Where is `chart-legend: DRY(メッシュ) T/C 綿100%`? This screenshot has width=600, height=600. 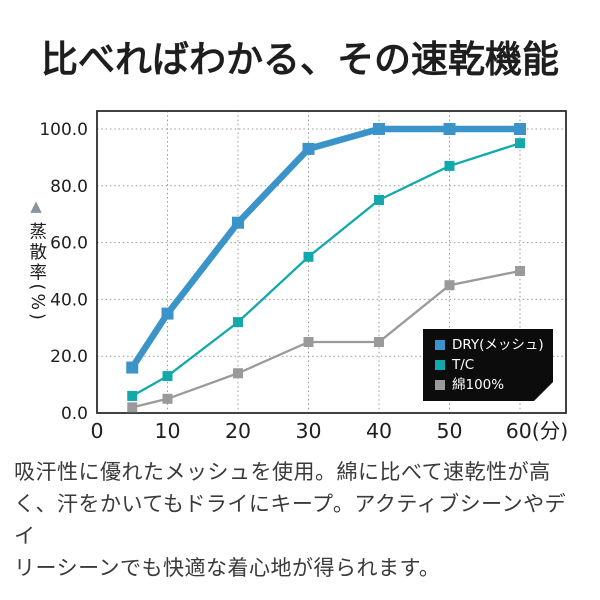 chart-legend: DRY(メッシュ) T/C 綿100% is located at coordinates (488, 365).